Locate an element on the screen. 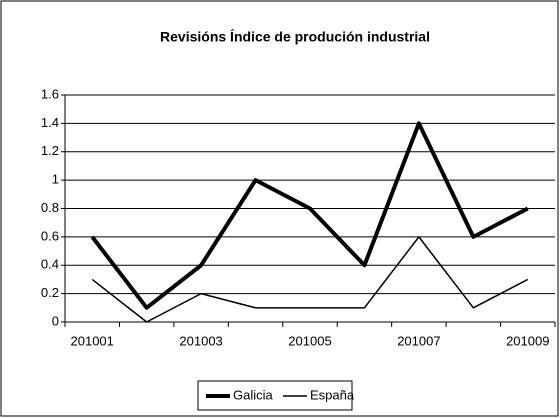 The image size is (560, 418). y-tick-label: 0.8 is located at coordinates (50, 207).